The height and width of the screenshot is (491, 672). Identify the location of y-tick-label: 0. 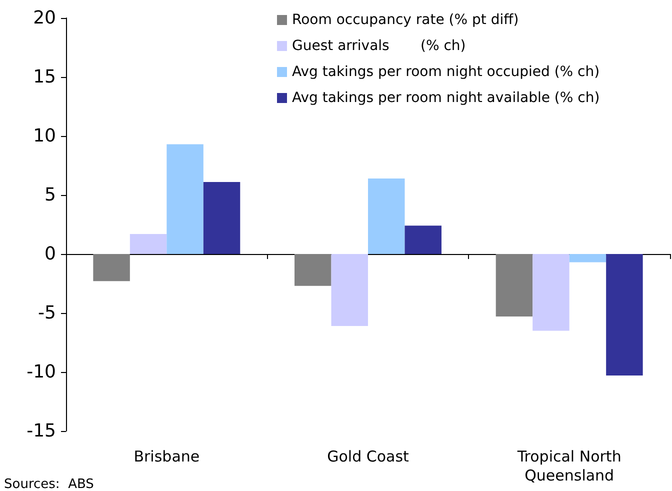
(50, 254).